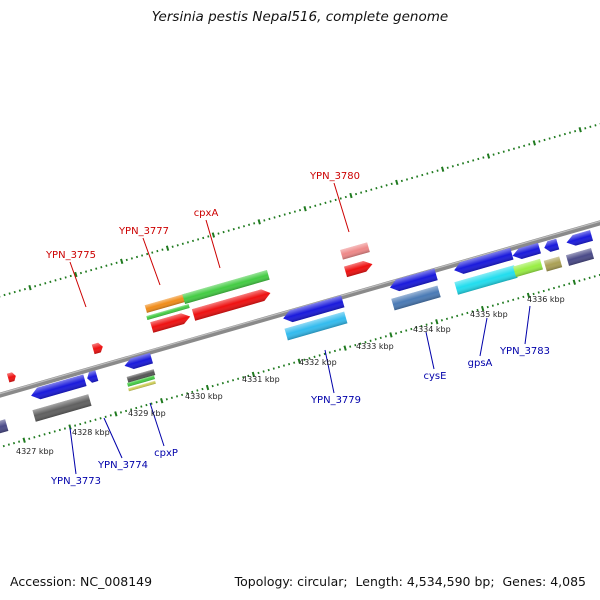 This screenshot has height=600, width=600. I want to click on genes-value: 4,085, so click(568, 581).